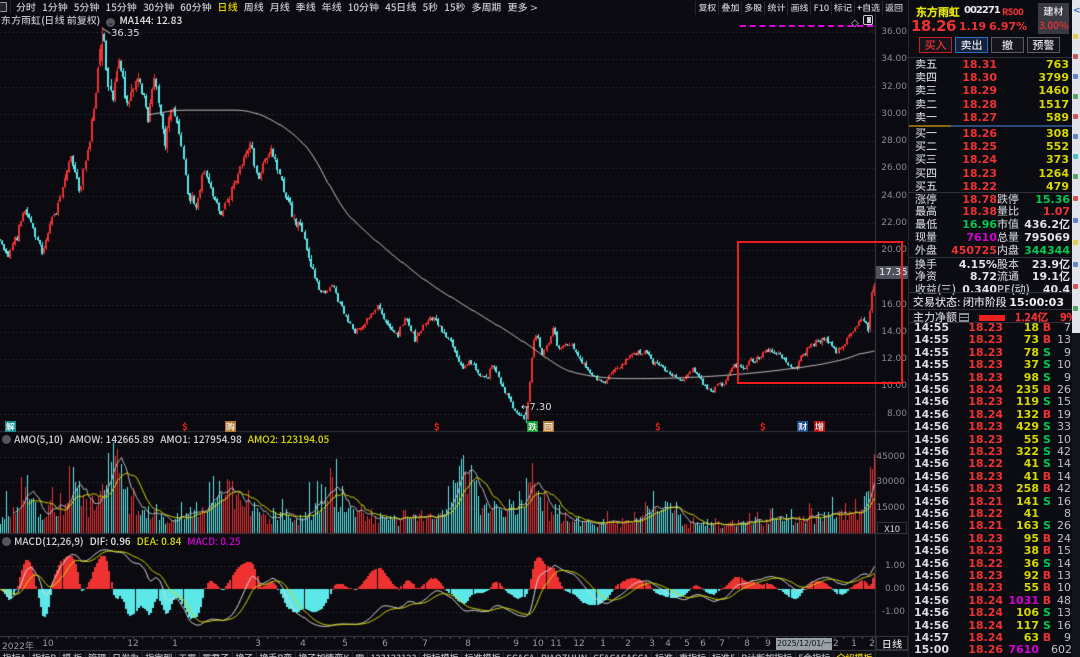  I want to click on period-tab-日线: 日线, so click(227, 7).